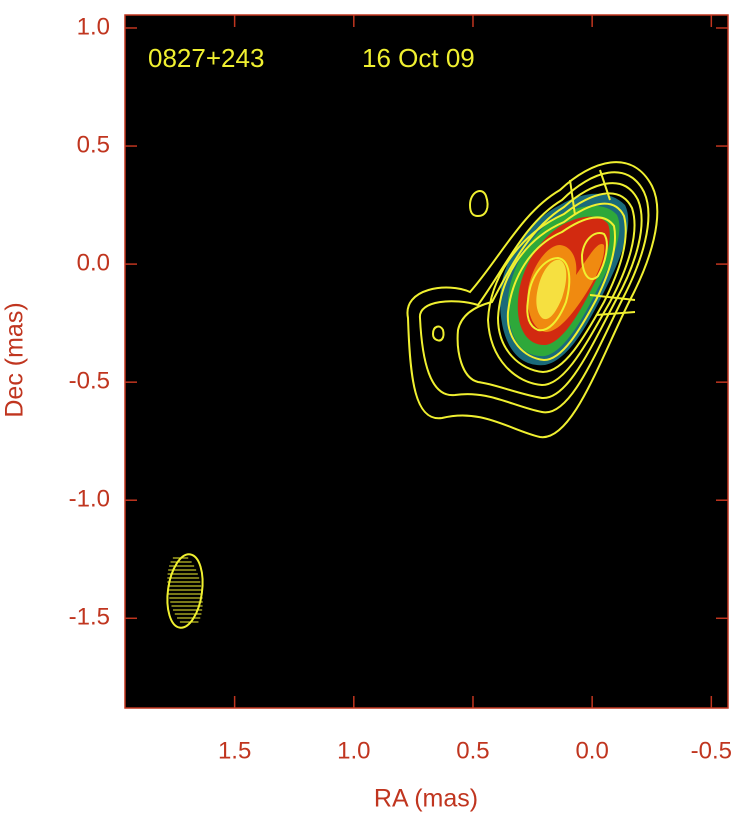 Image resolution: width=737 pixels, height=825 pixels. What do you see at coordinates (89, 617) in the screenshot?
I see `y-tick-label: -1.5` at bounding box center [89, 617].